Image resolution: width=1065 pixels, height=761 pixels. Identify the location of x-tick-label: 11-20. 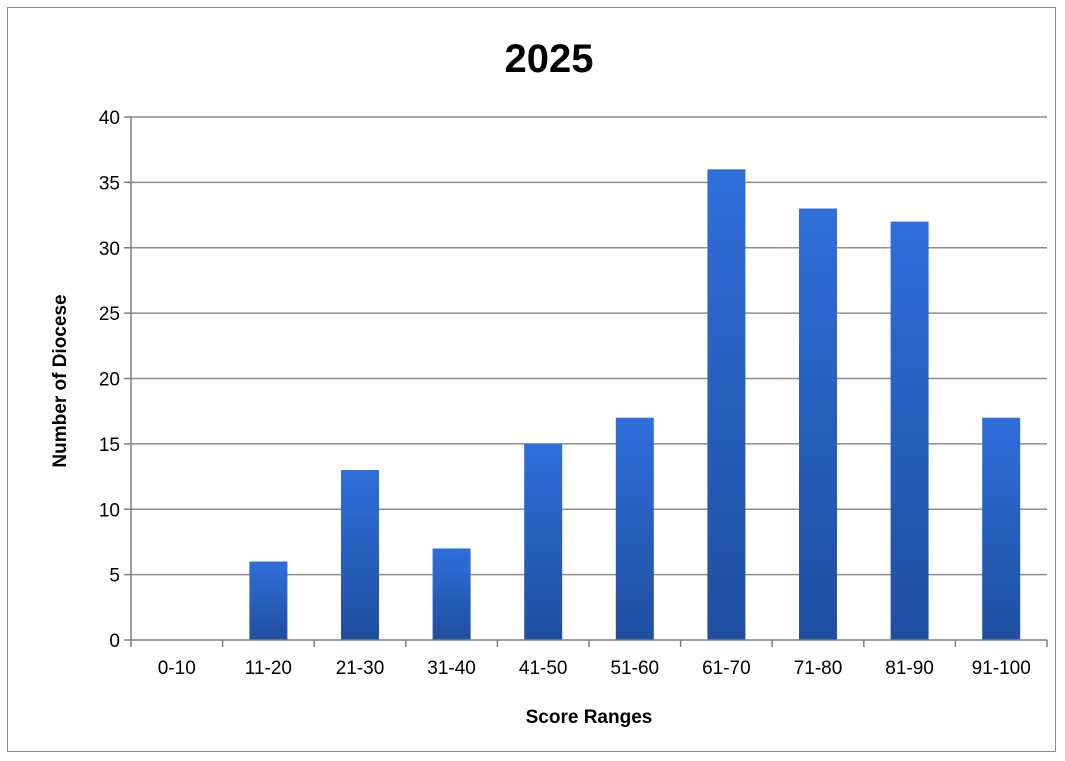
(268, 668).